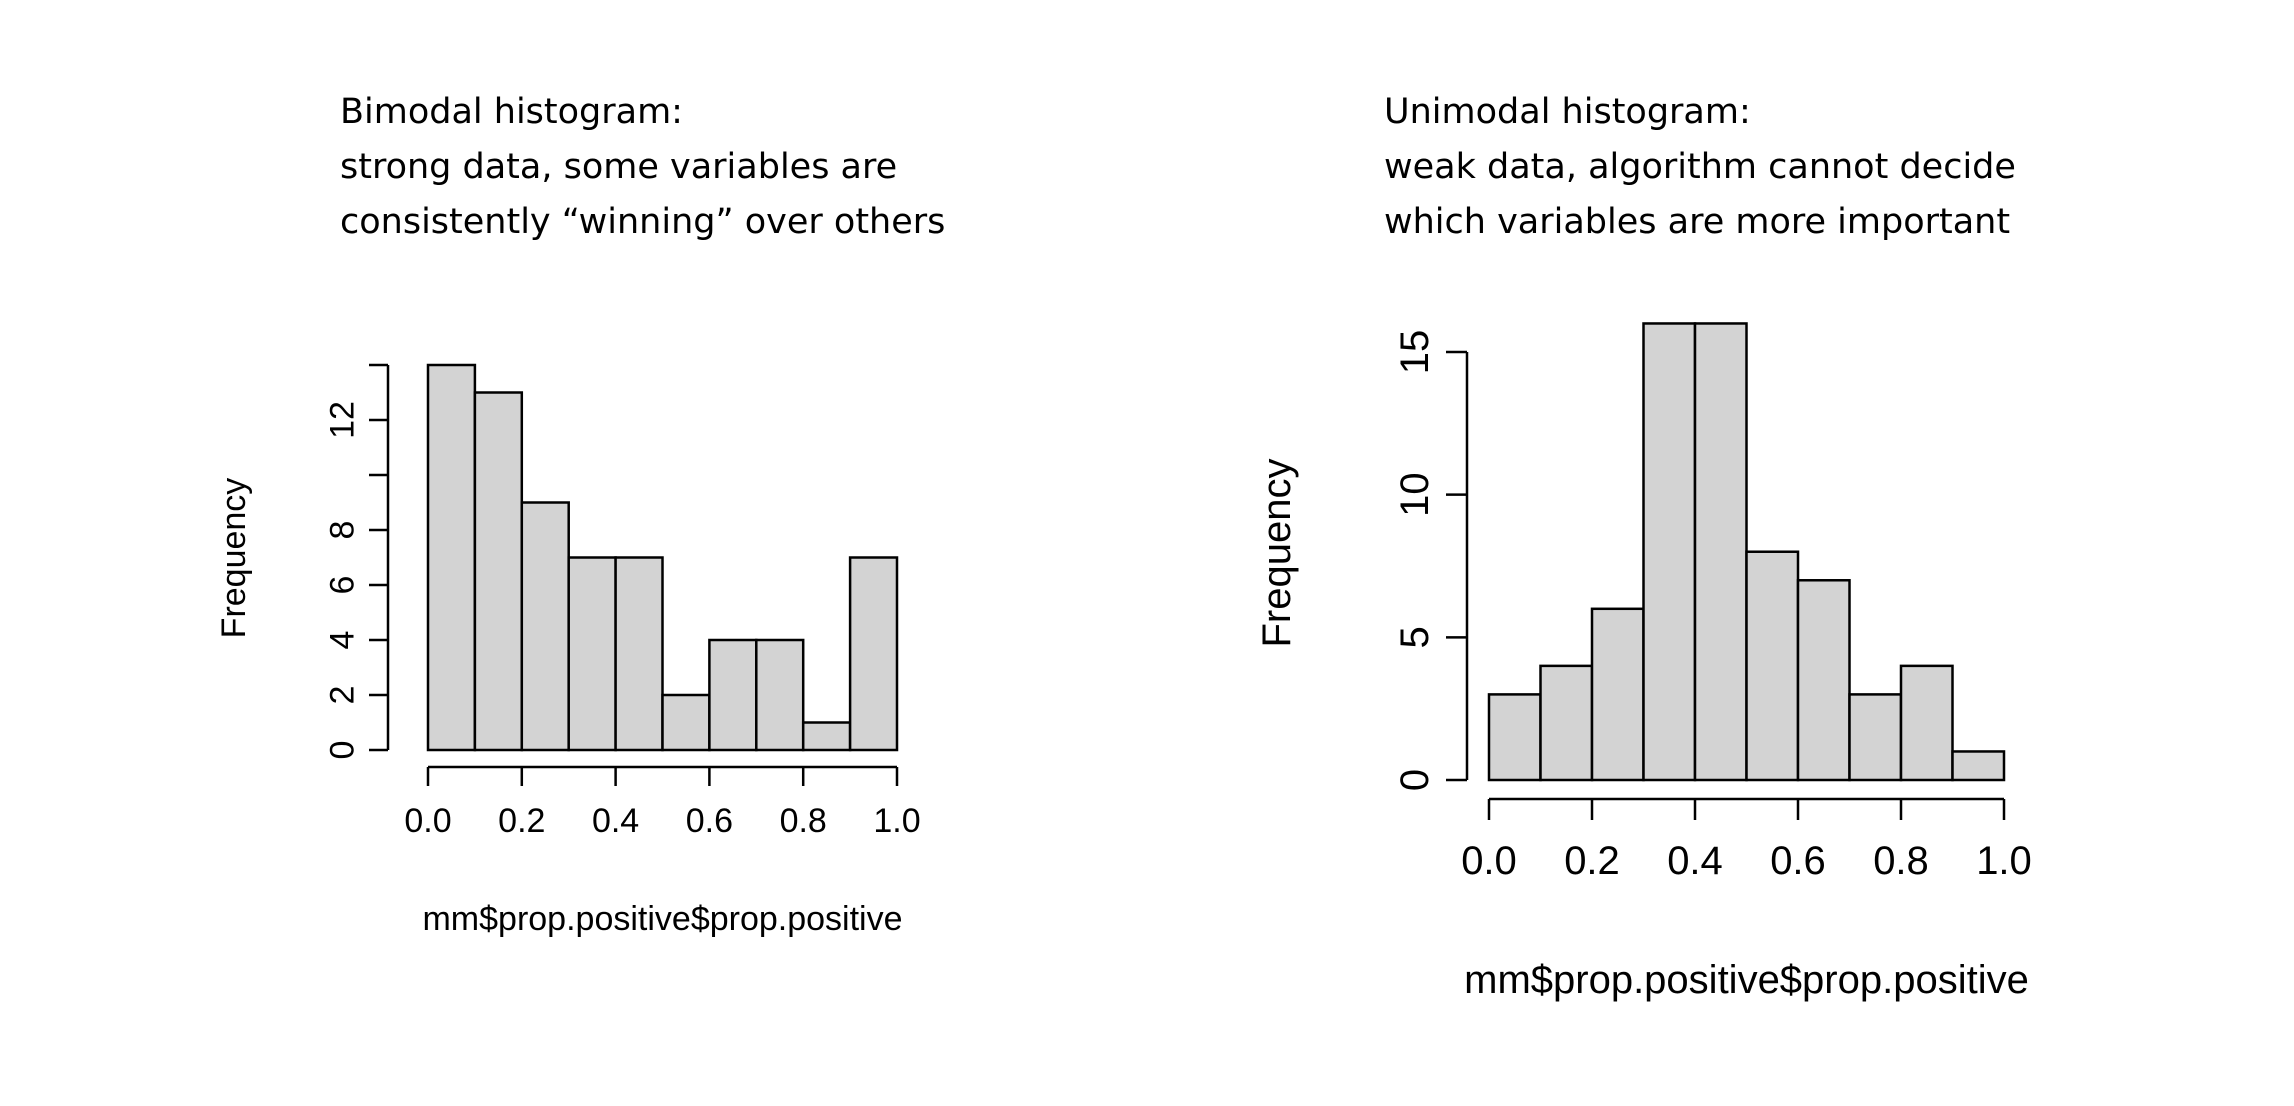  What do you see at coordinates (343, 640) in the screenshot?
I see `y-tick-label: 4` at bounding box center [343, 640].